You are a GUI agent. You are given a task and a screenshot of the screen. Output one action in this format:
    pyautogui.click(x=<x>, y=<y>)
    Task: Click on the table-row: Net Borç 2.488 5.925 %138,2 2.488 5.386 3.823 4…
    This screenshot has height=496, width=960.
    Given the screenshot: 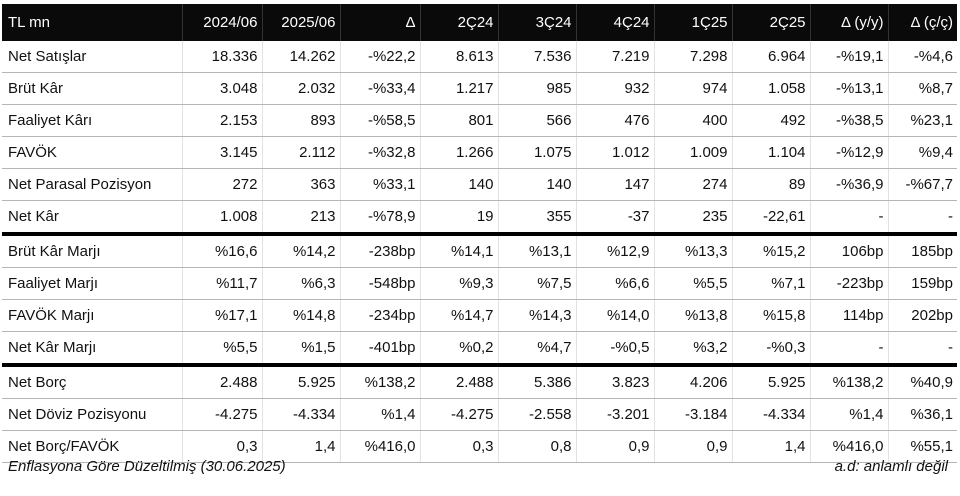 What is the action you would take?
    pyautogui.click(x=479, y=382)
    